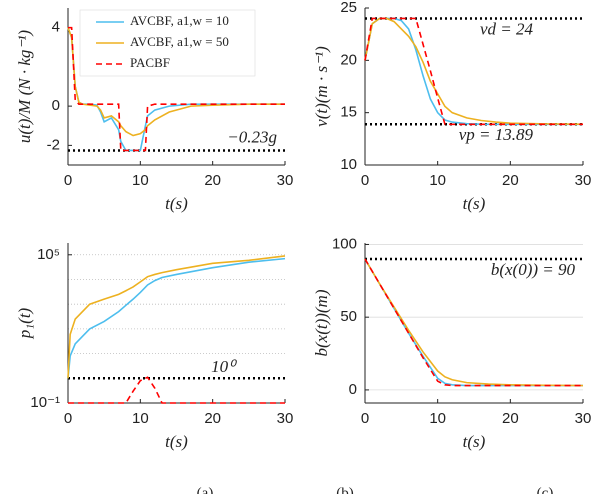 The image size is (592, 494). What do you see at coordinates (348, 112) in the screenshot?
I see `y-tick-label: 15` at bounding box center [348, 112].